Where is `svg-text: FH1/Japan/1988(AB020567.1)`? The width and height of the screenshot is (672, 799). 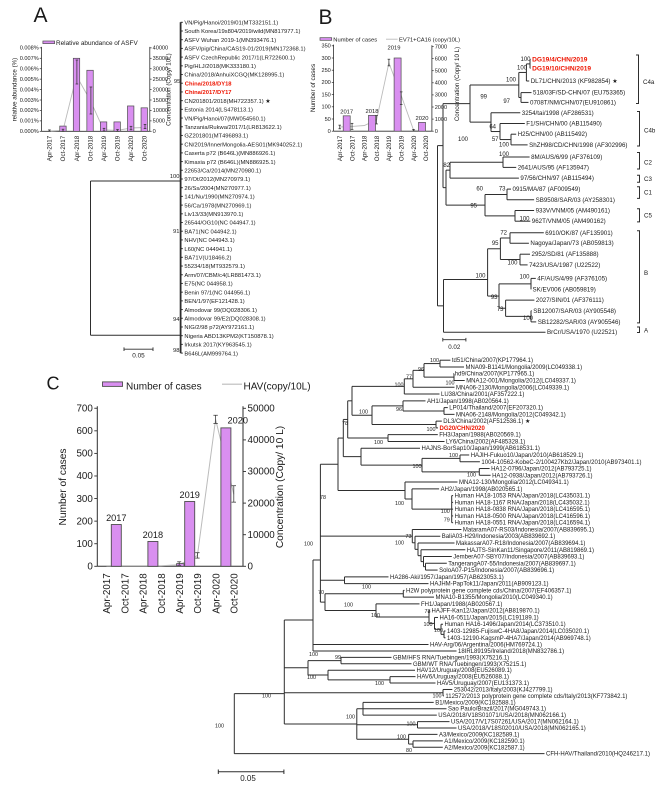
svg-text: FH1/Japan/1988(AB020567.1) is located at coordinates (461, 605).